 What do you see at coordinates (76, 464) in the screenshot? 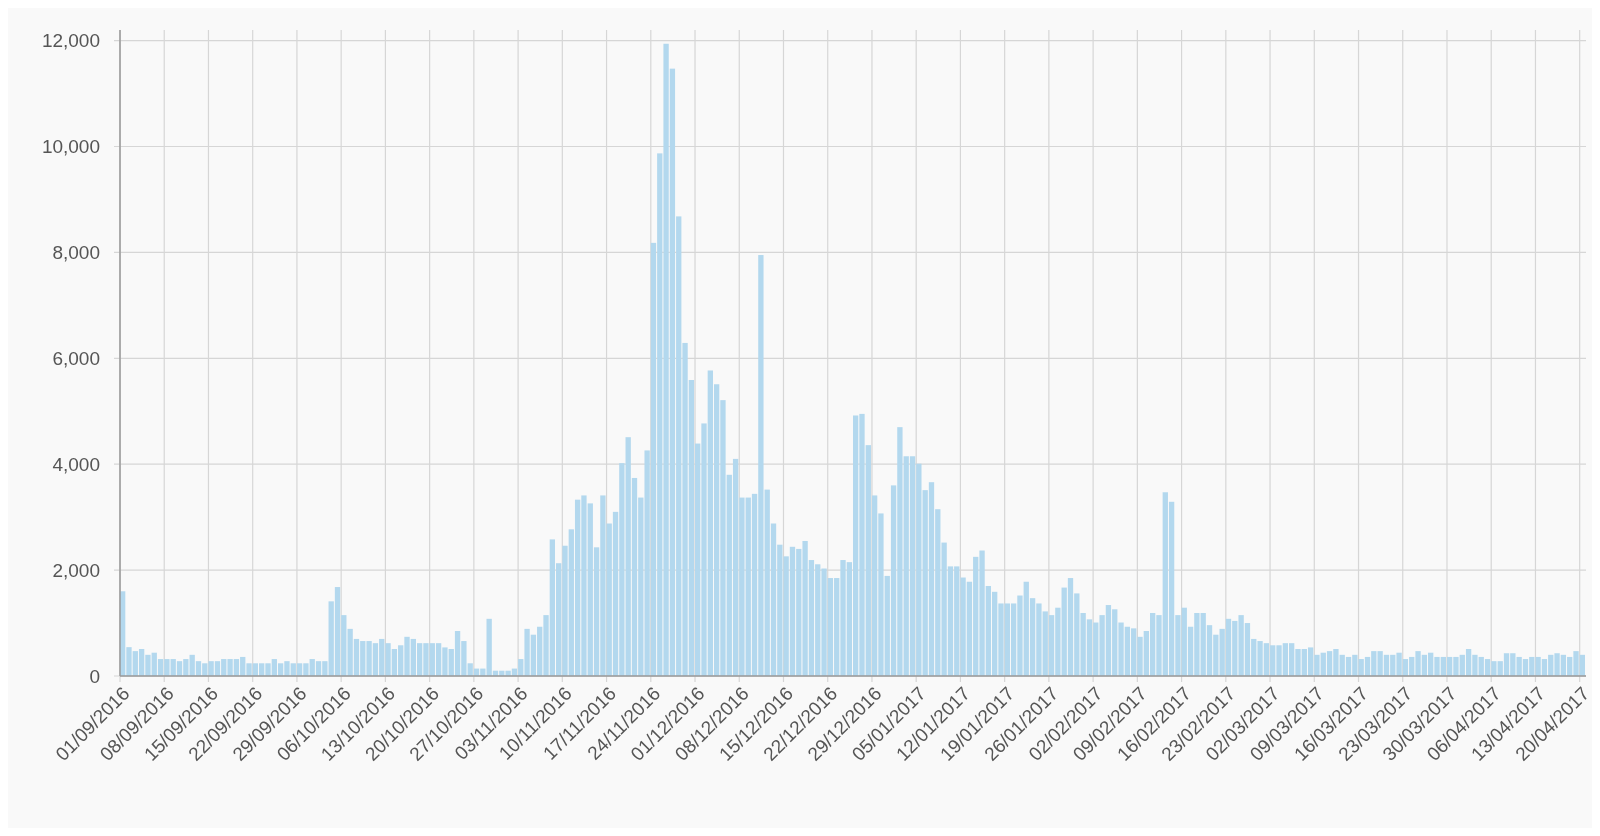
I see `y-tick-label: 4,000` at bounding box center [76, 464].